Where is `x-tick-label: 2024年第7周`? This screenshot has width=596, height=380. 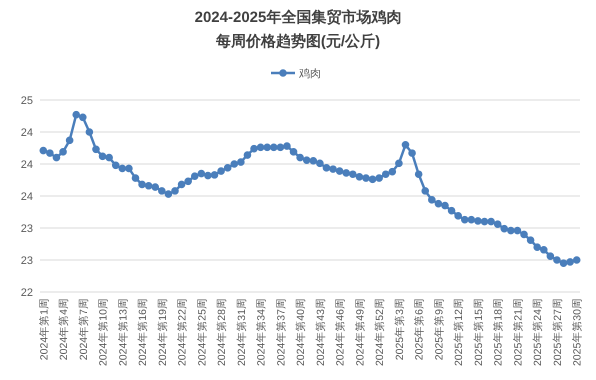 x-tick-label: 2024年第7周 is located at coordinates (84, 329).